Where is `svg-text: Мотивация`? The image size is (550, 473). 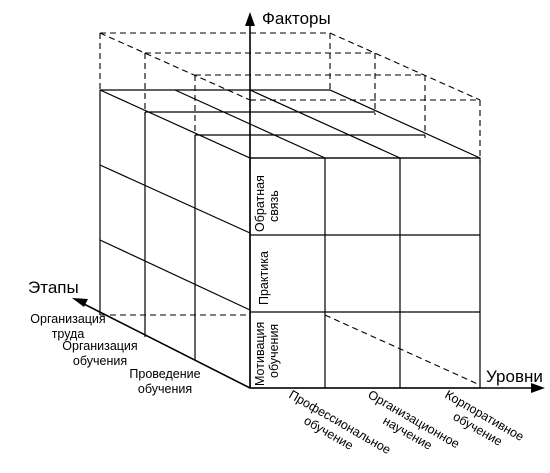 svg-text: Мотивация is located at coordinates (260, 354).